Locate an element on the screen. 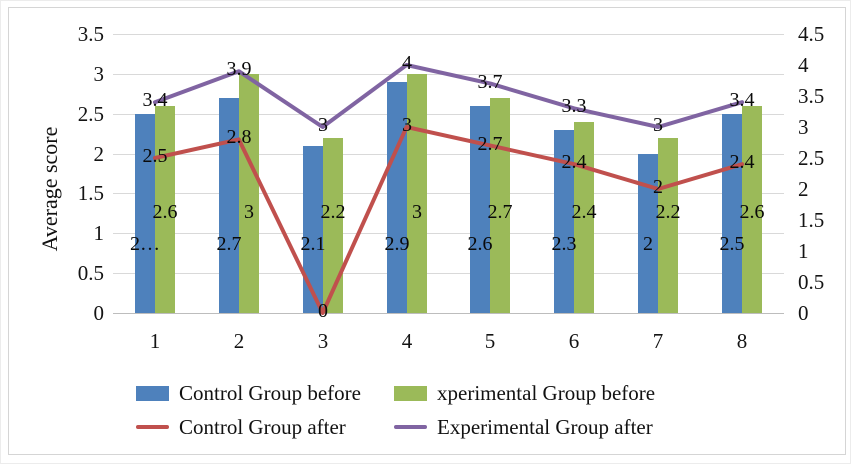  line-data-label: 3.7 is located at coordinates (490, 82).